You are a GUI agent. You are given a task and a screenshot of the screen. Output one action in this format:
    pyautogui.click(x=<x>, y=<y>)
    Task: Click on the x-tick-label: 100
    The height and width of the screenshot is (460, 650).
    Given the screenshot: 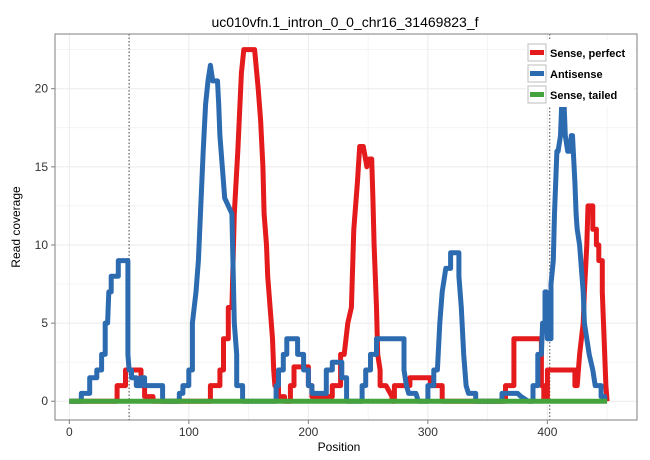 What is the action you would take?
    pyautogui.click(x=189, y=432)
    